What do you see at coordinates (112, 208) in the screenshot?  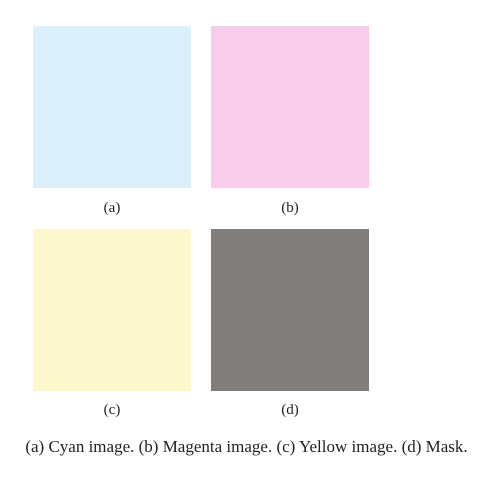 I see `panel-label-a: (a)` at bounding box center [112, 208].